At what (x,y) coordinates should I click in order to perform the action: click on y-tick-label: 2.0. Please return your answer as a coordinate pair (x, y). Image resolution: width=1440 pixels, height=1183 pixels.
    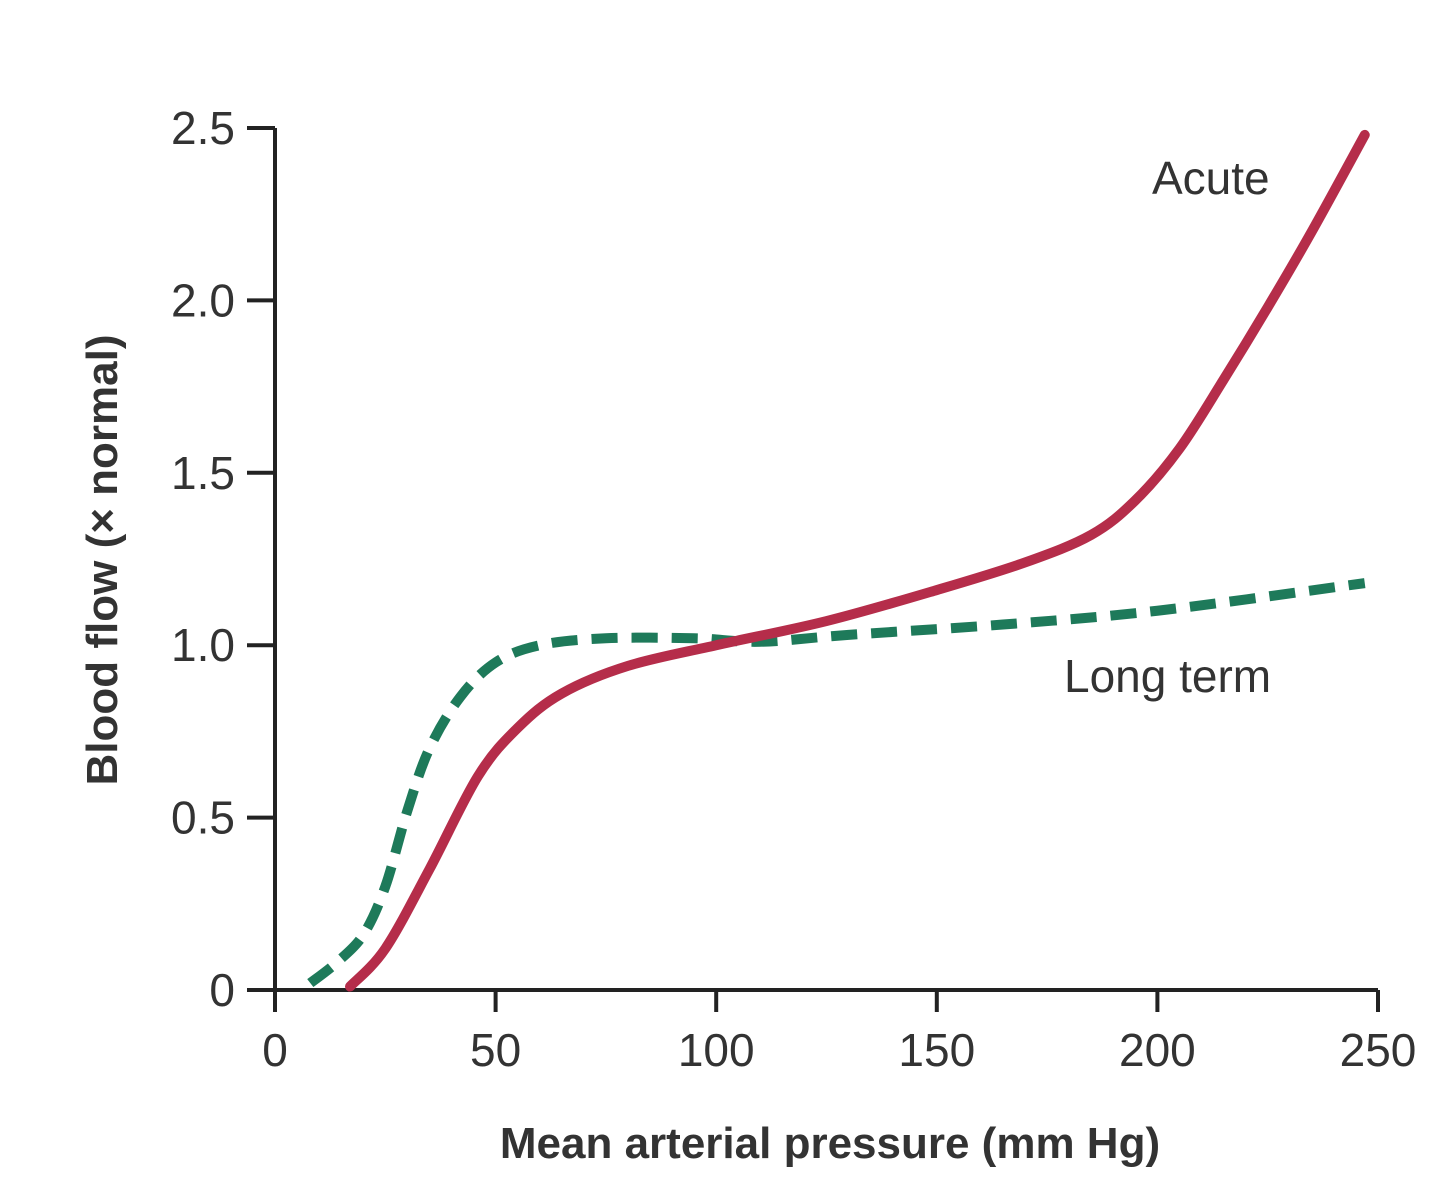
    Looking at the image, I should click on (203, 300).